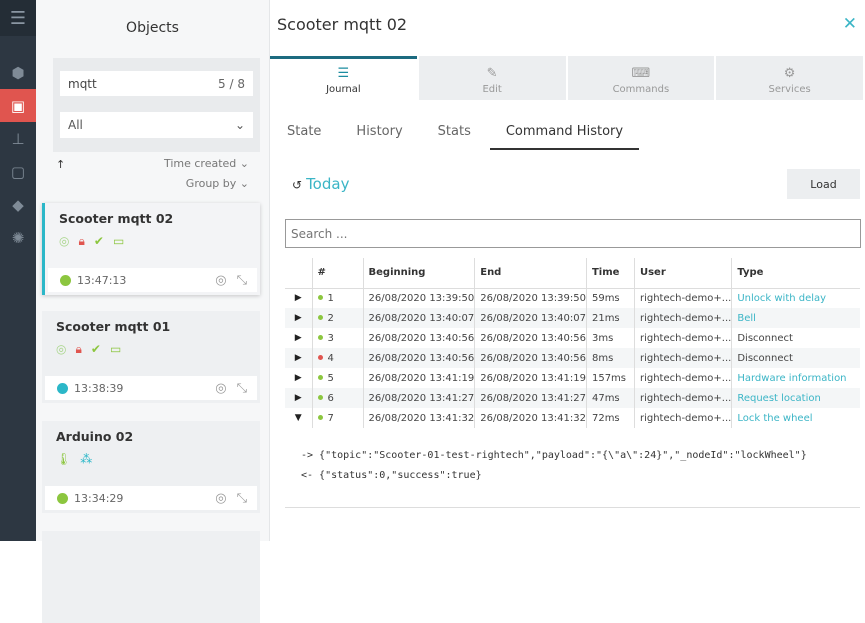  I want to click on row-beginning: 26/08/2020 13:40:56, so click(418, 338).